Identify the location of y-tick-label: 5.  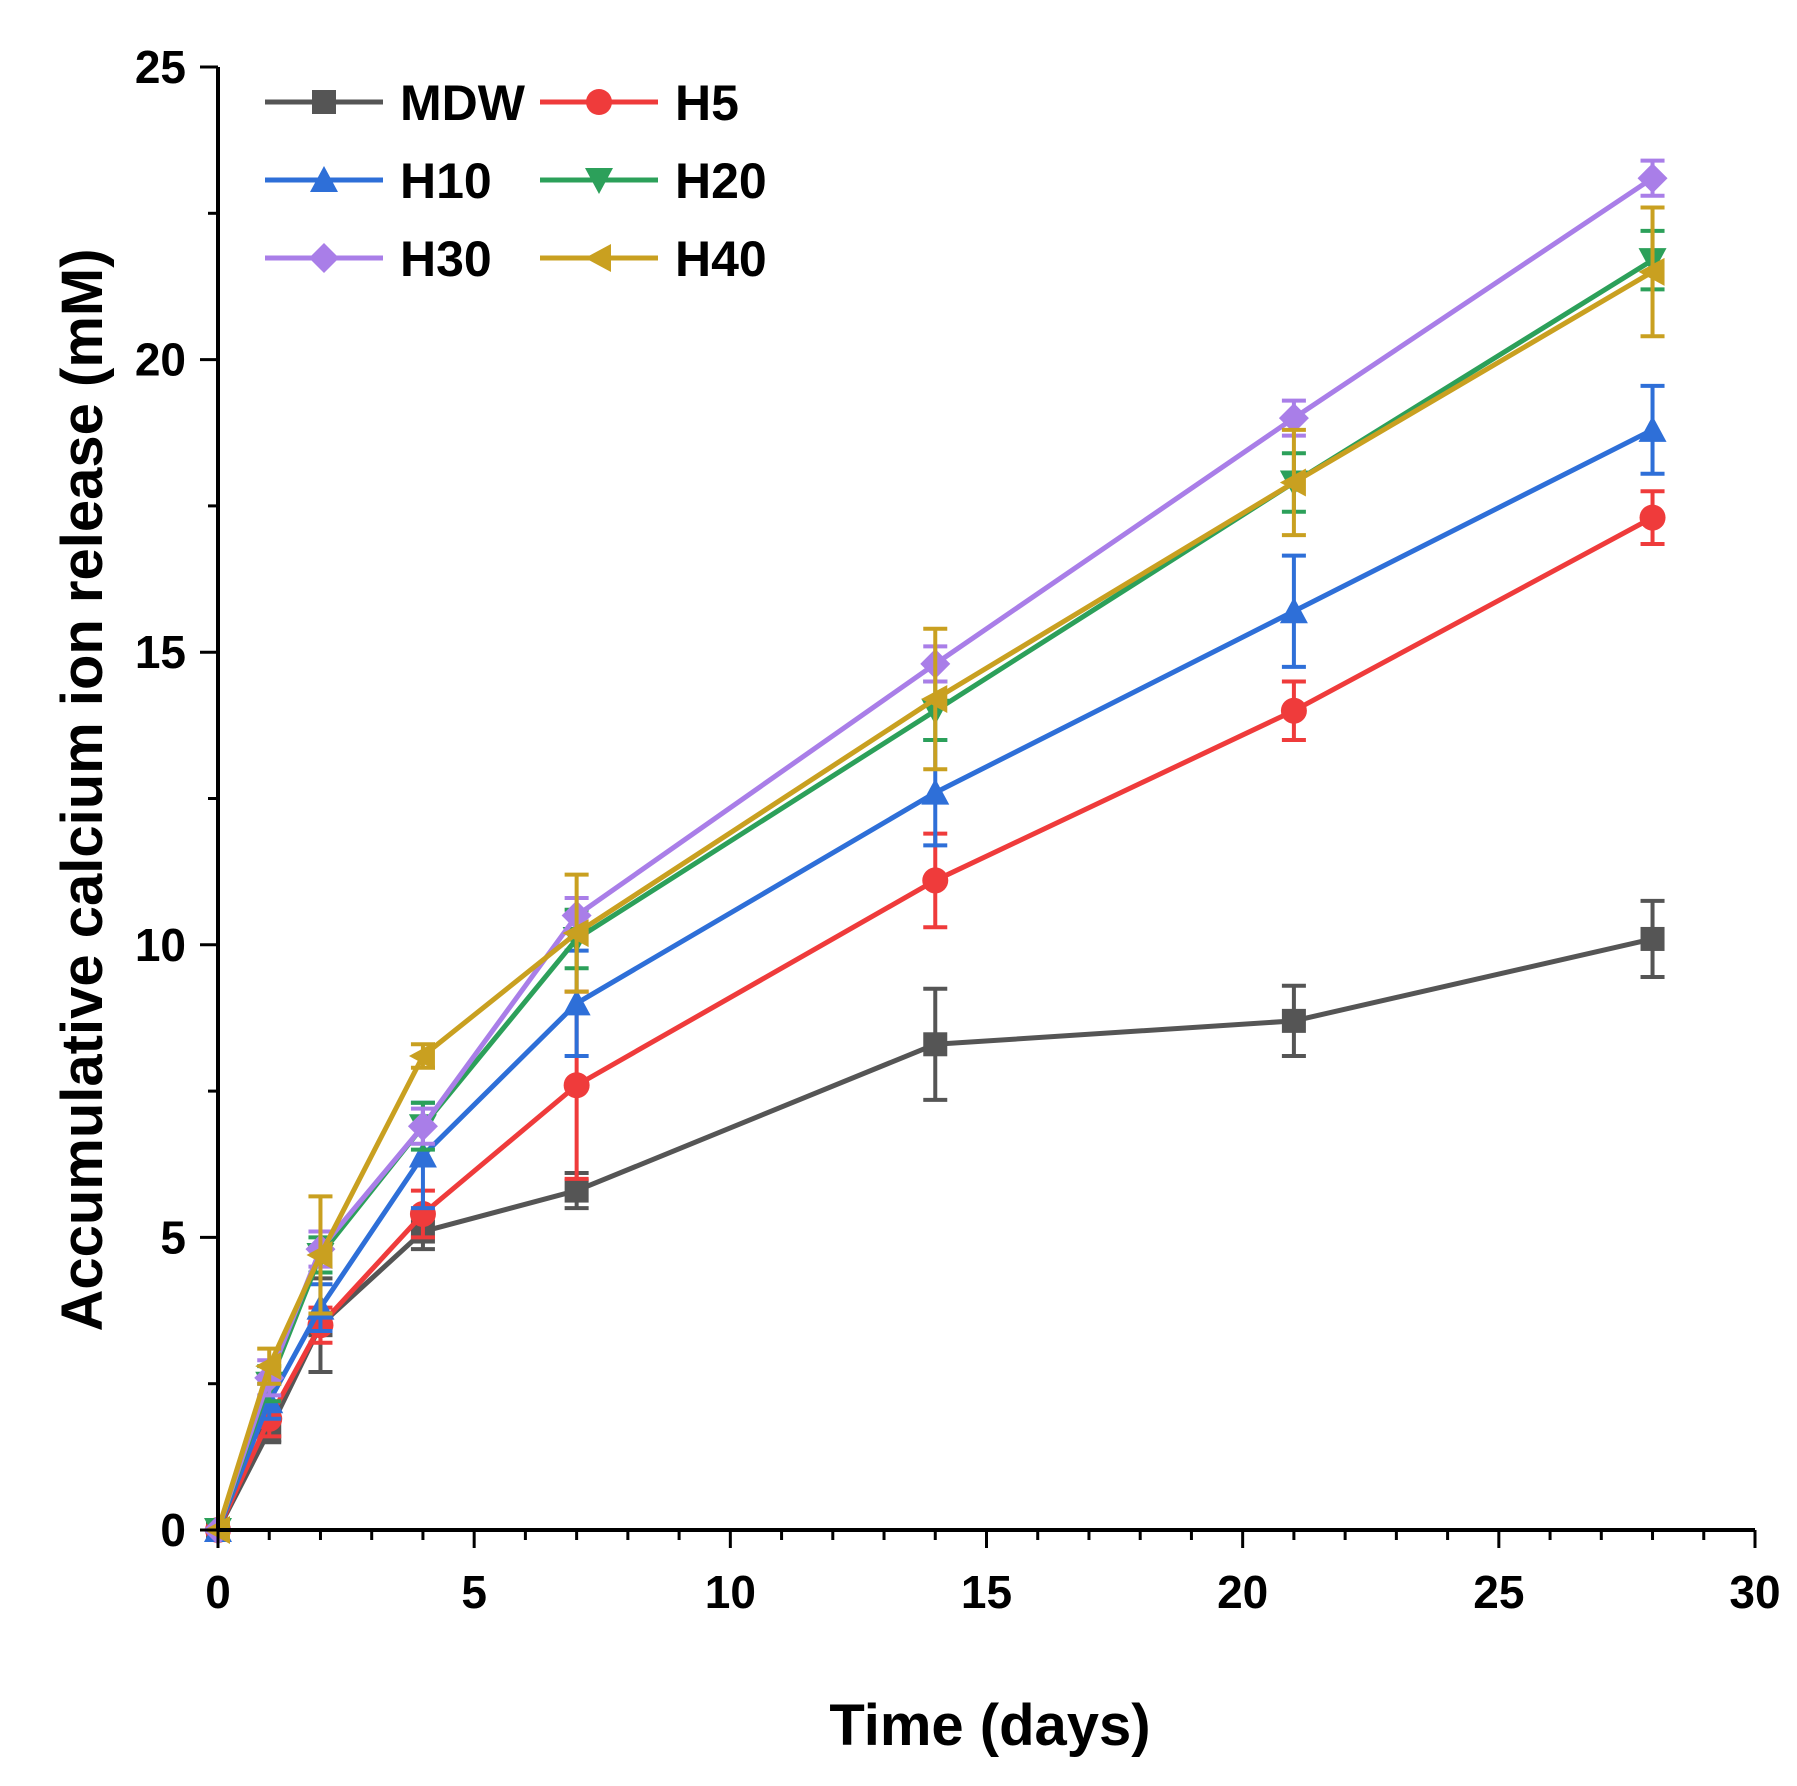
(173, 1237).